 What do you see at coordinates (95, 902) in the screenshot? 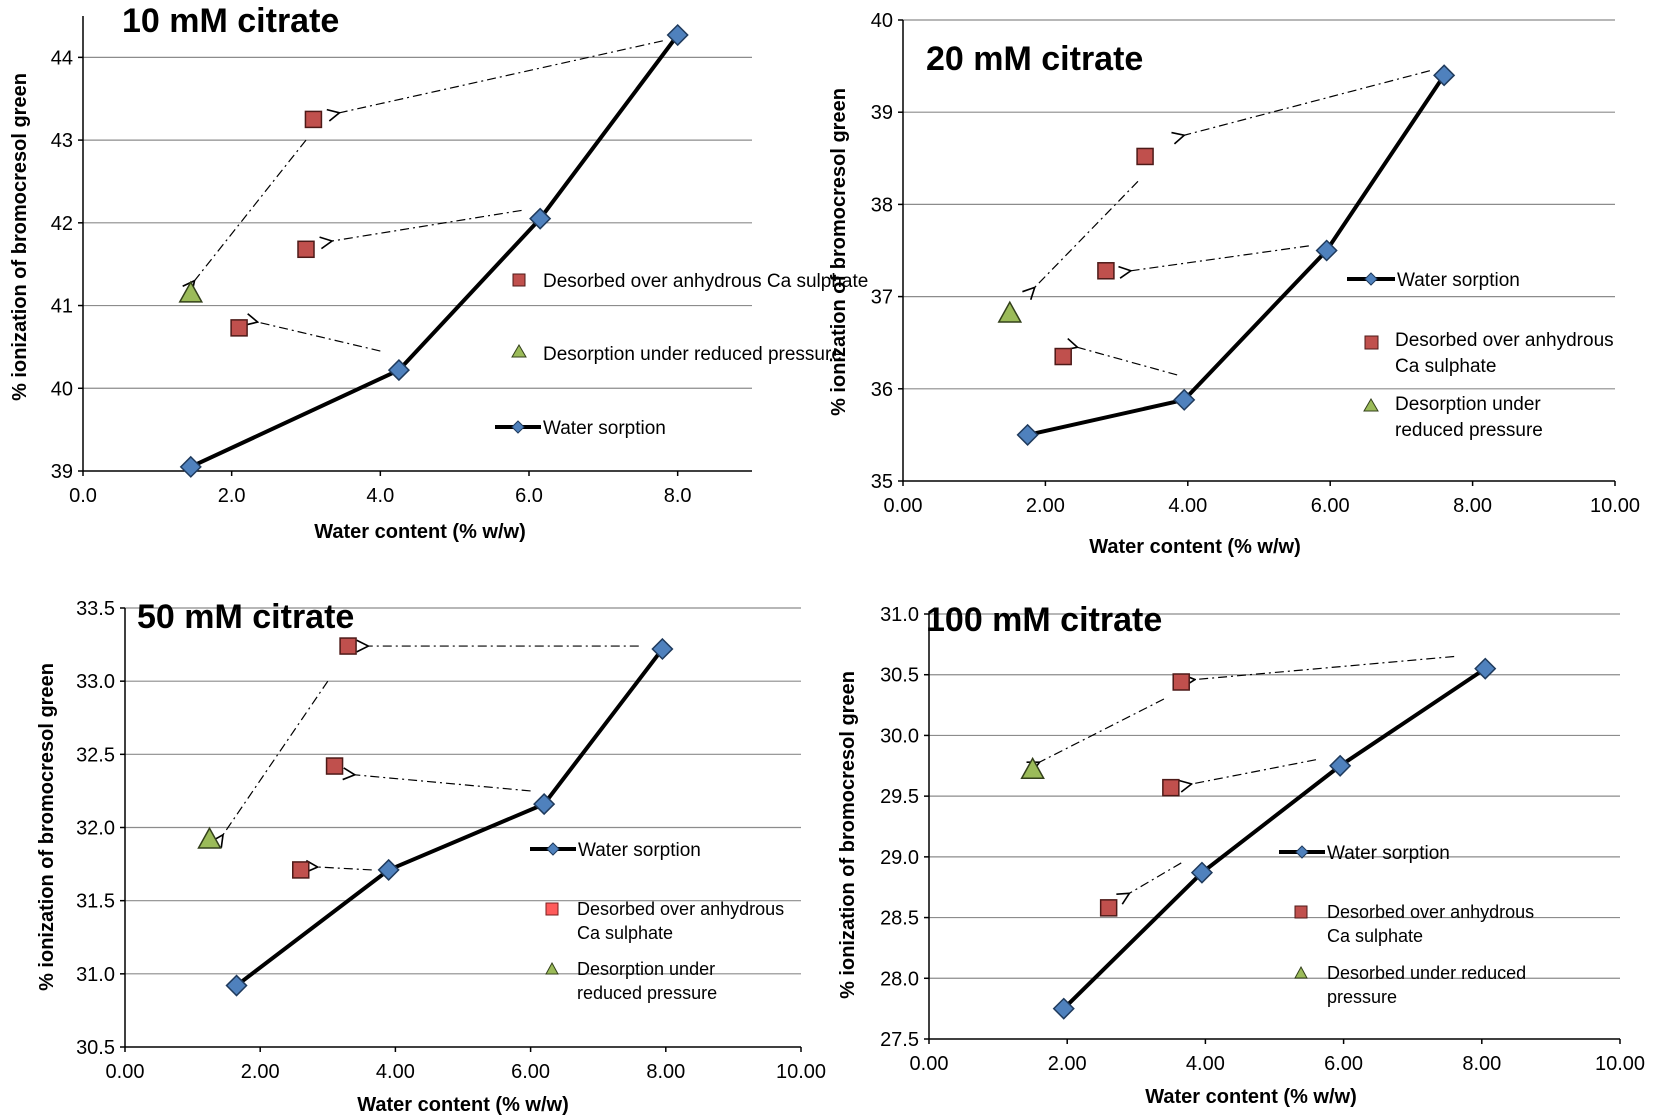
I see `y-tick-label: 31.5` at bounding box center [95, 902].